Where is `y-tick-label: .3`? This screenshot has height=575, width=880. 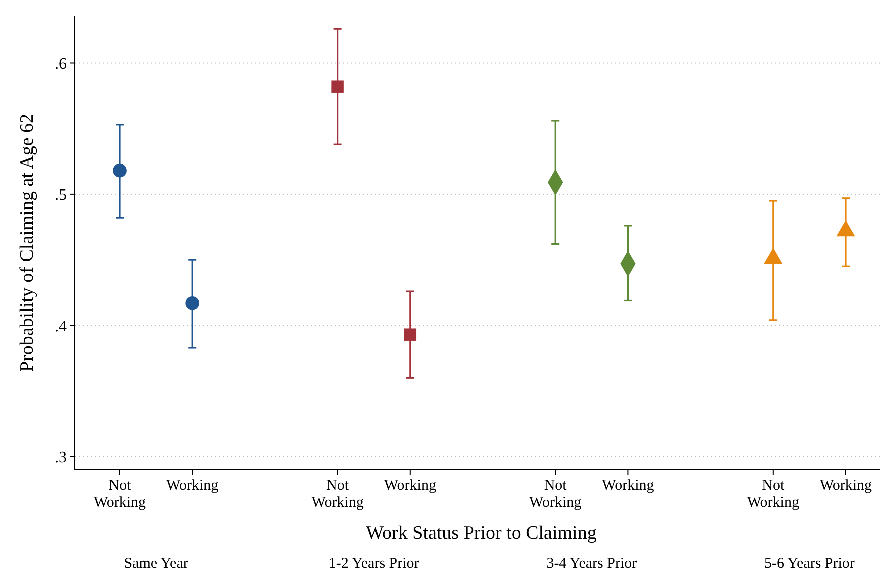
y-tick-label: .3 is located at coordinates (61, 457).